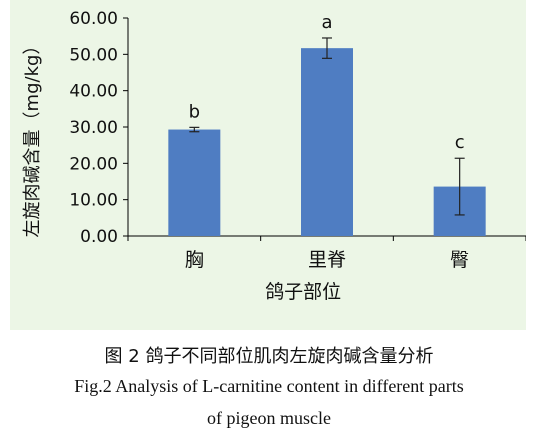 Image resolution: width=538 pixels, height=441 pixels. I want to click on x-category-label-2: 里脊, so click(327, 260).